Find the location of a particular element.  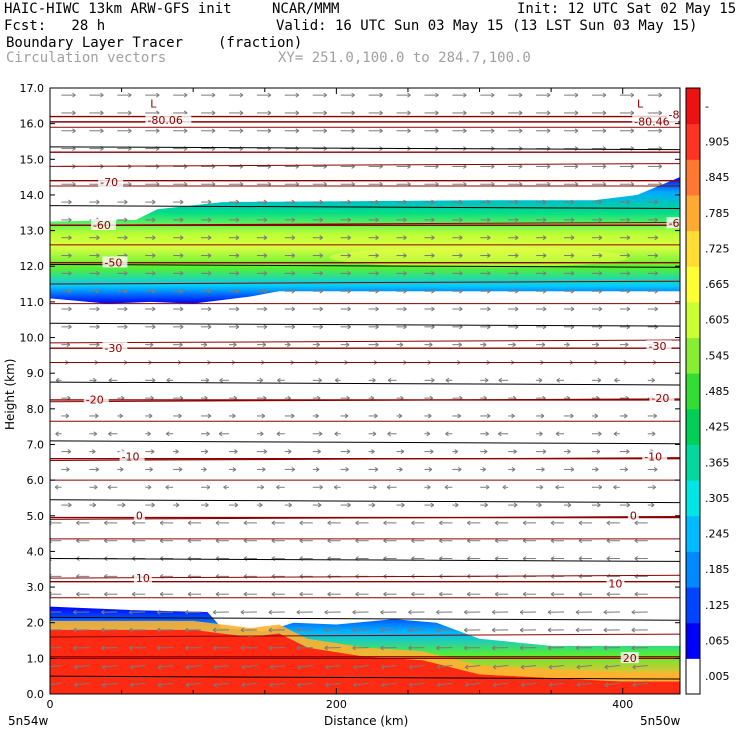

contour-label-bg is located at coordinates (142, 577).